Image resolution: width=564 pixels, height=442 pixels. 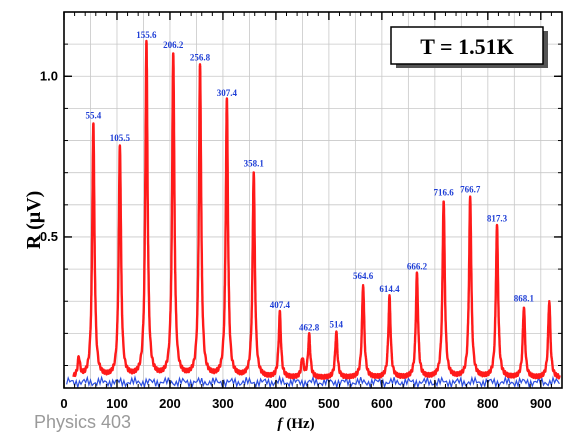 What do you see at coordinates (417, 267) in the screenshot?
I see `peak-label: 666.2` at bounding box center [417, 267].